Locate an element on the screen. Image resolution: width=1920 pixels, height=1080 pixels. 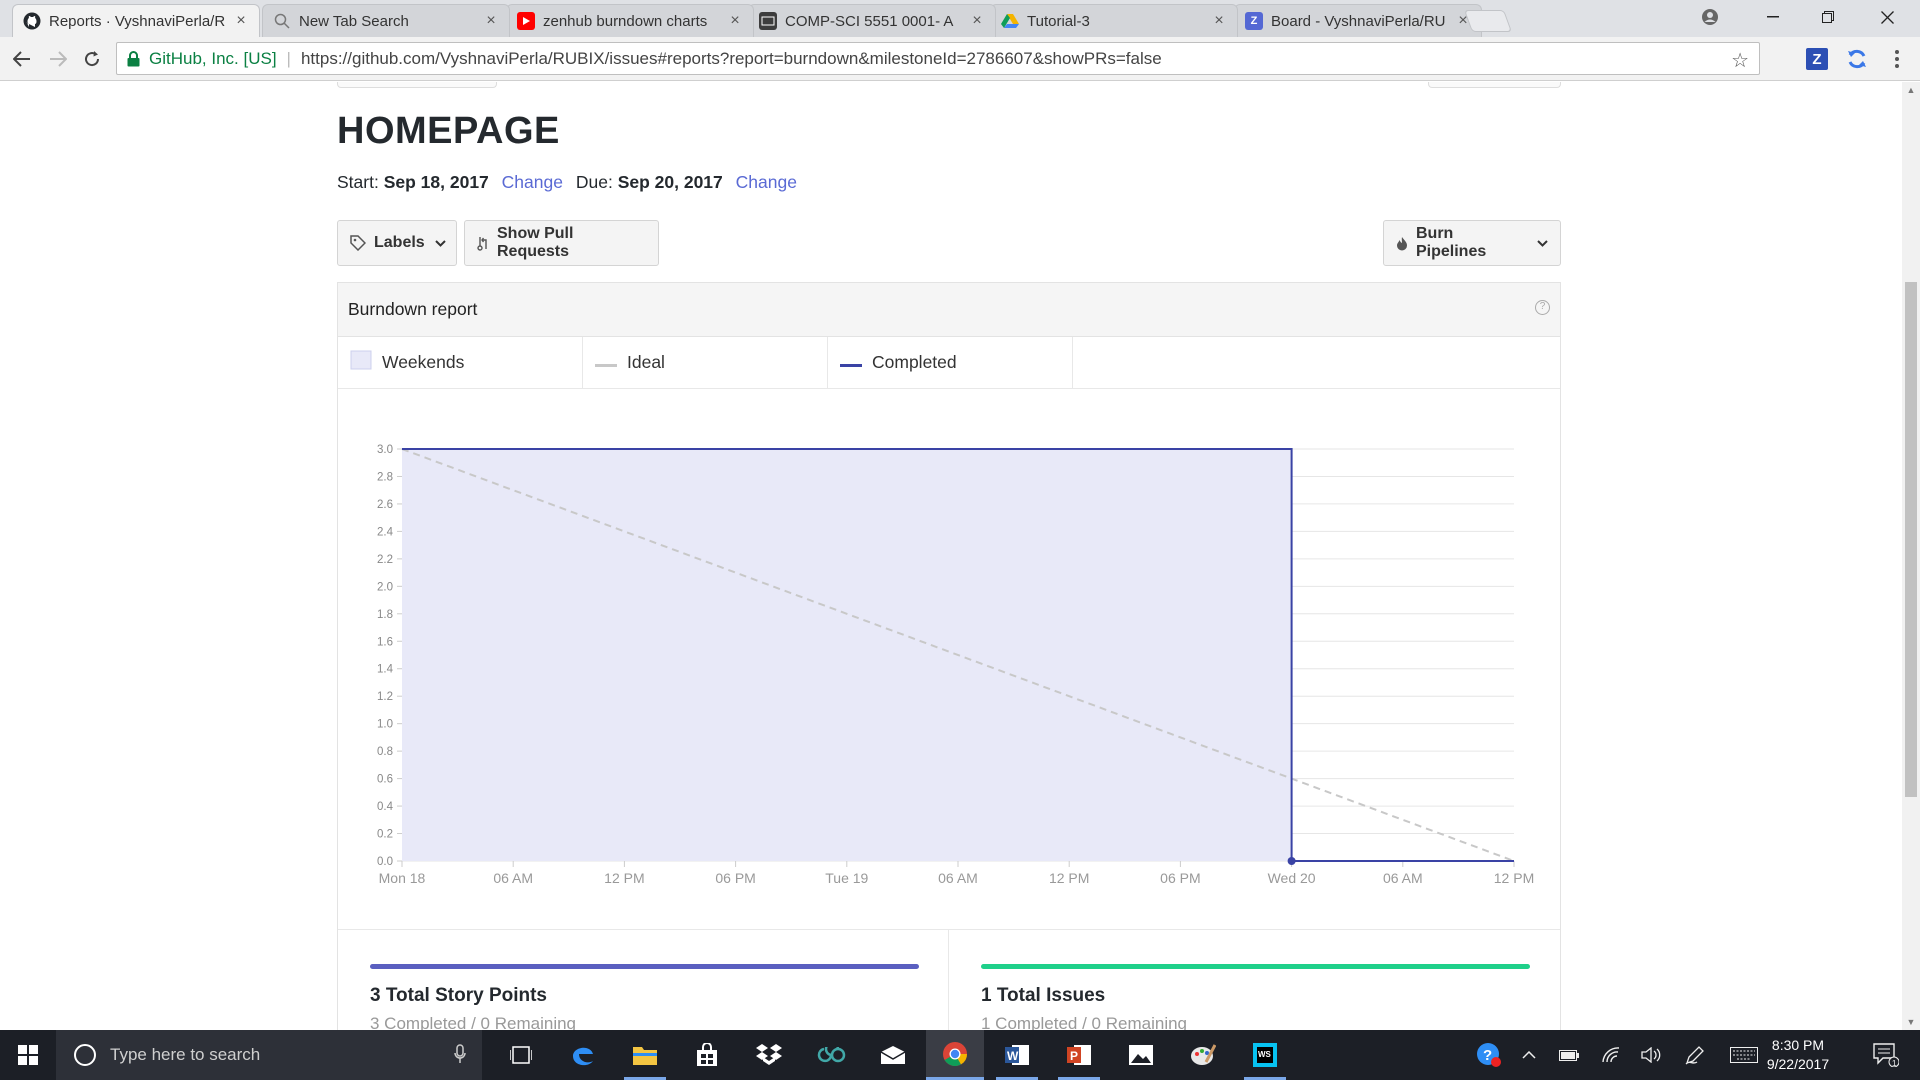
browser-tab: Reports · VyshnaviPerla/R × is located at coordinates (136, 20).